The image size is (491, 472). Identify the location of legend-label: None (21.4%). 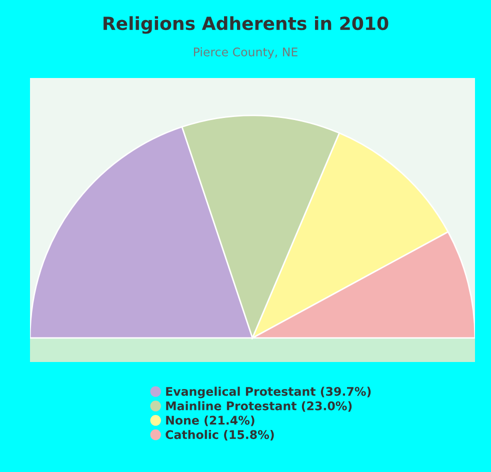
(210, 421).